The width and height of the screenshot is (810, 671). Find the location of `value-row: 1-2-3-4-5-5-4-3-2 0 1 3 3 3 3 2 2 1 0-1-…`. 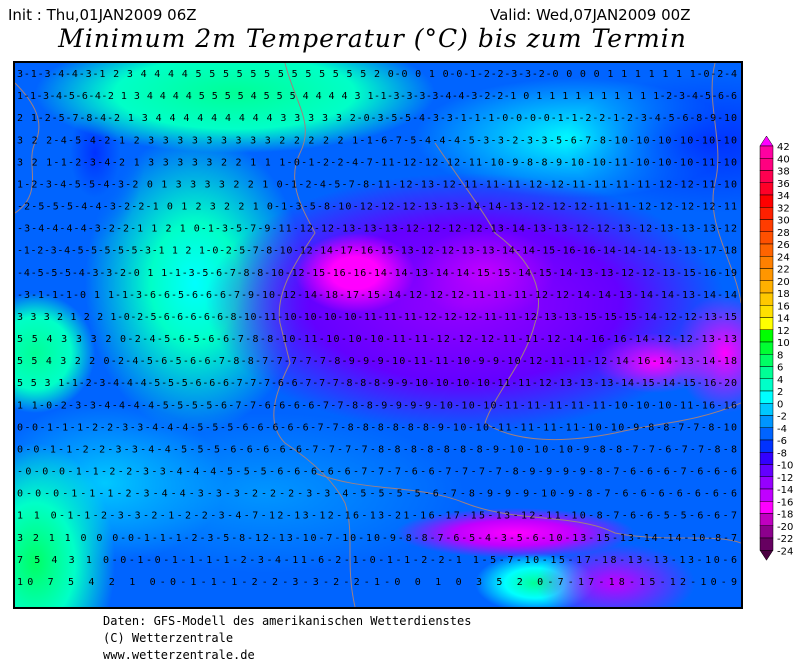

value-row: 1-2-3-4-5-5-4-3-2 0 1 3 3 3 3 2 2 1 0-1-… is located at coordinates (377, 184).